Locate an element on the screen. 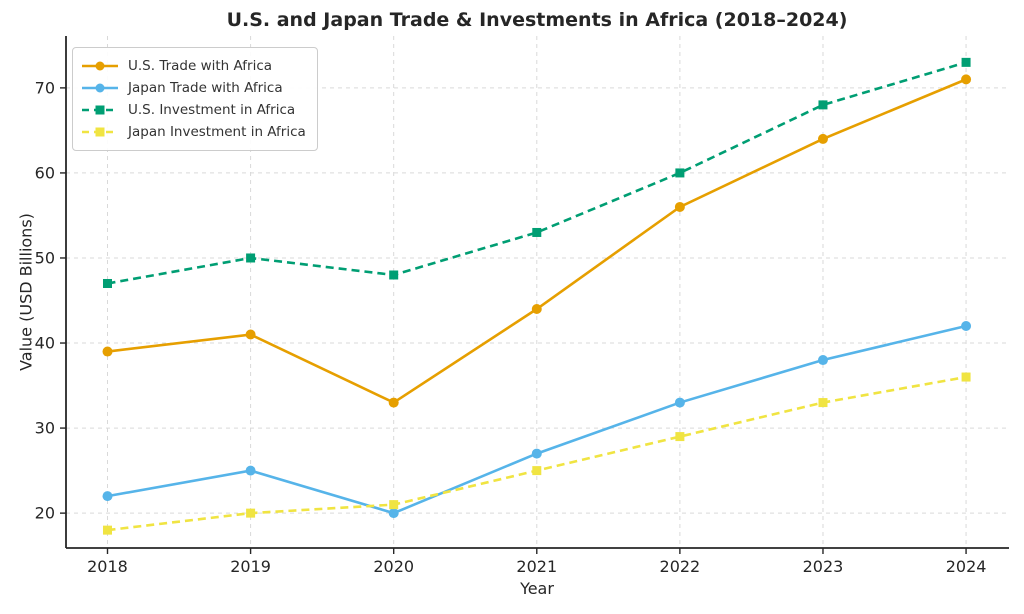 Image resolution: width=1024 pixels, height=614 pixels. y-tick-label: 70 is located at coordinates (45, 87).